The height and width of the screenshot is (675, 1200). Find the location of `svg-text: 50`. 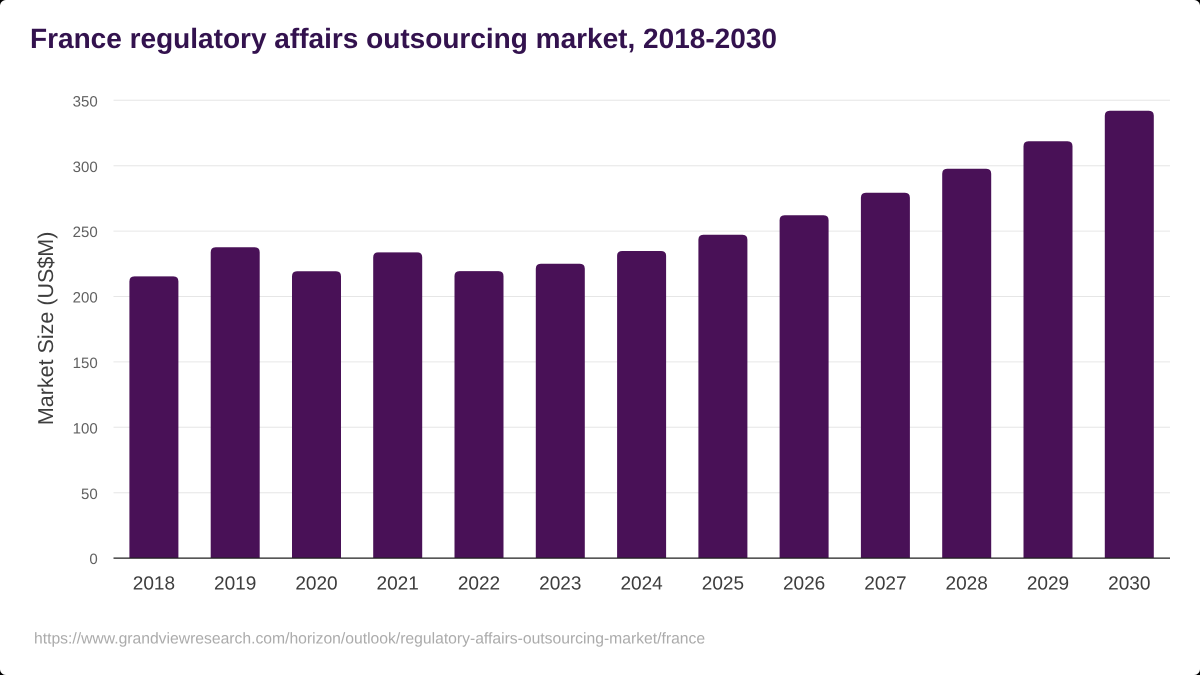

svg-text: 50 is located at coordinates (89, 494).